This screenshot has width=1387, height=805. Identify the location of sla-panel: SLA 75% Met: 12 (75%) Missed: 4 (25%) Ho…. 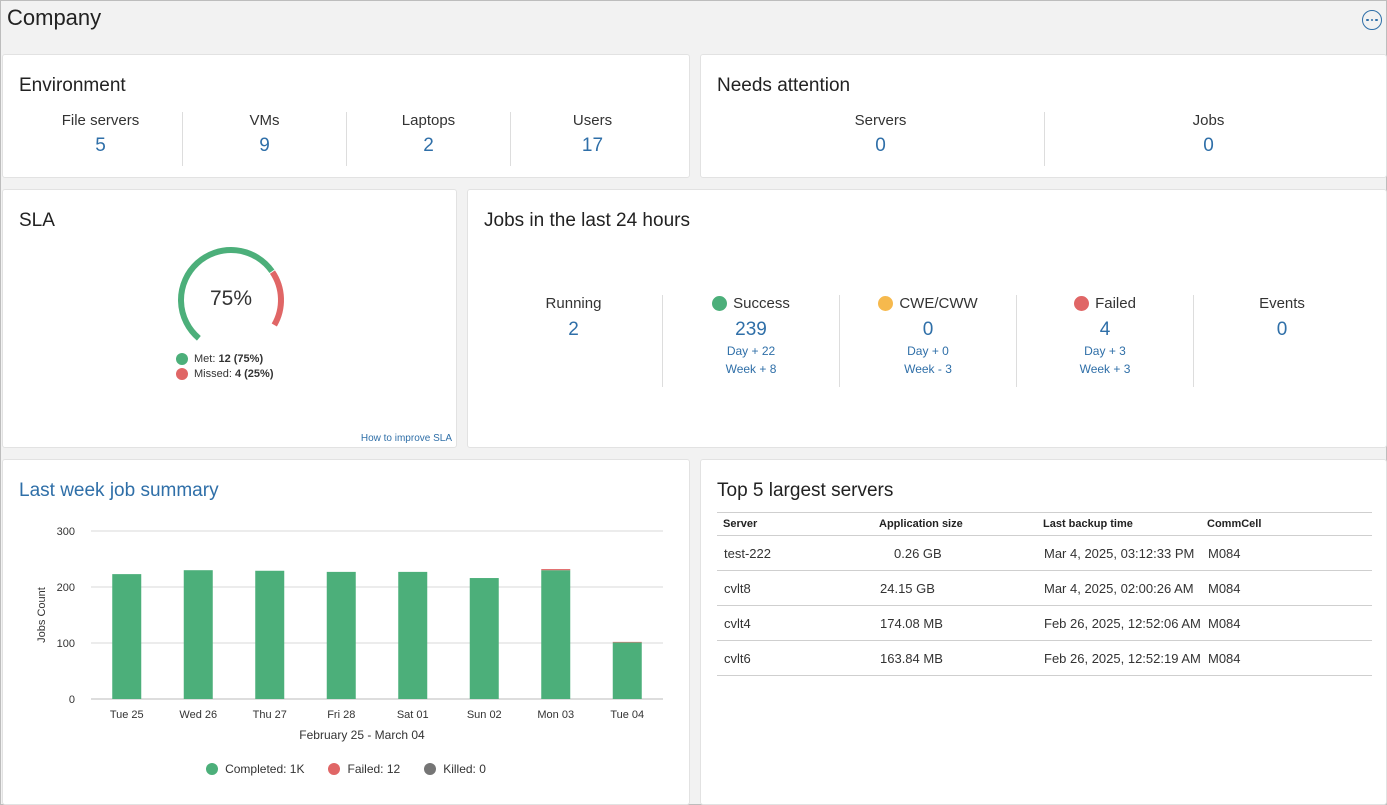
(229, 318).